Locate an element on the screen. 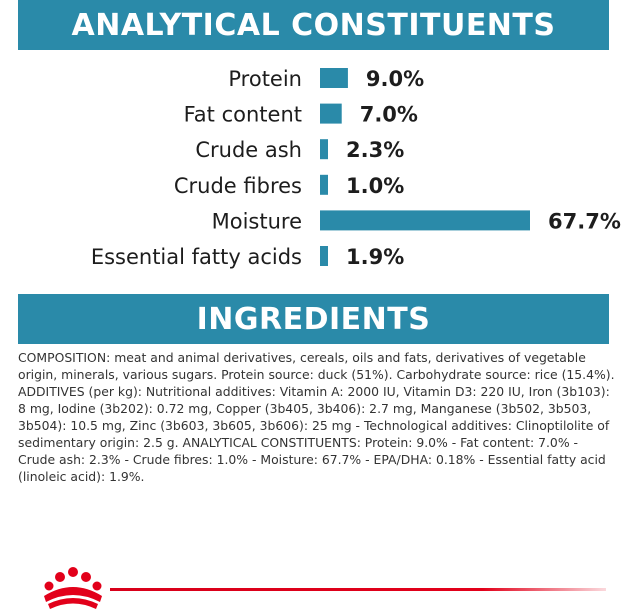  footer-divider is located at coordinates (358, 589).